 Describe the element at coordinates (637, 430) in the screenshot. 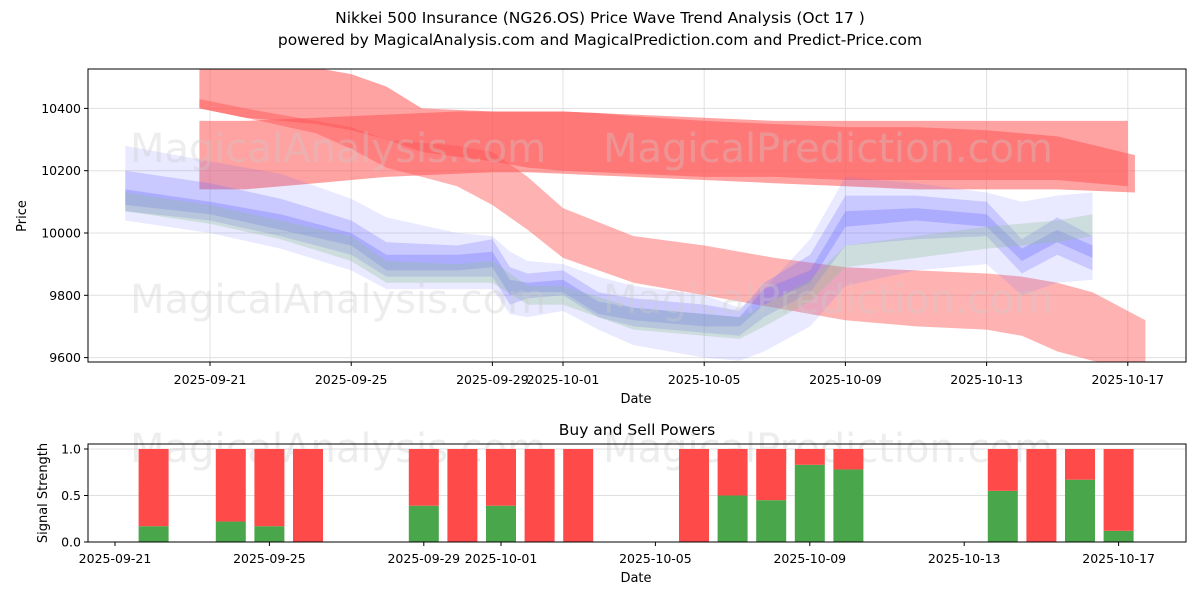

I see `buy-sell-title: Buy and Sell Powers` at that location.